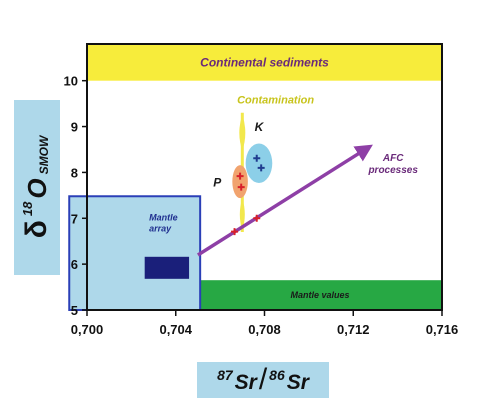  What do you see at coordinates (175, 329) in the screenshot?
I see `x-tick-label-2: 0,704` at bounding box center [175, 329].